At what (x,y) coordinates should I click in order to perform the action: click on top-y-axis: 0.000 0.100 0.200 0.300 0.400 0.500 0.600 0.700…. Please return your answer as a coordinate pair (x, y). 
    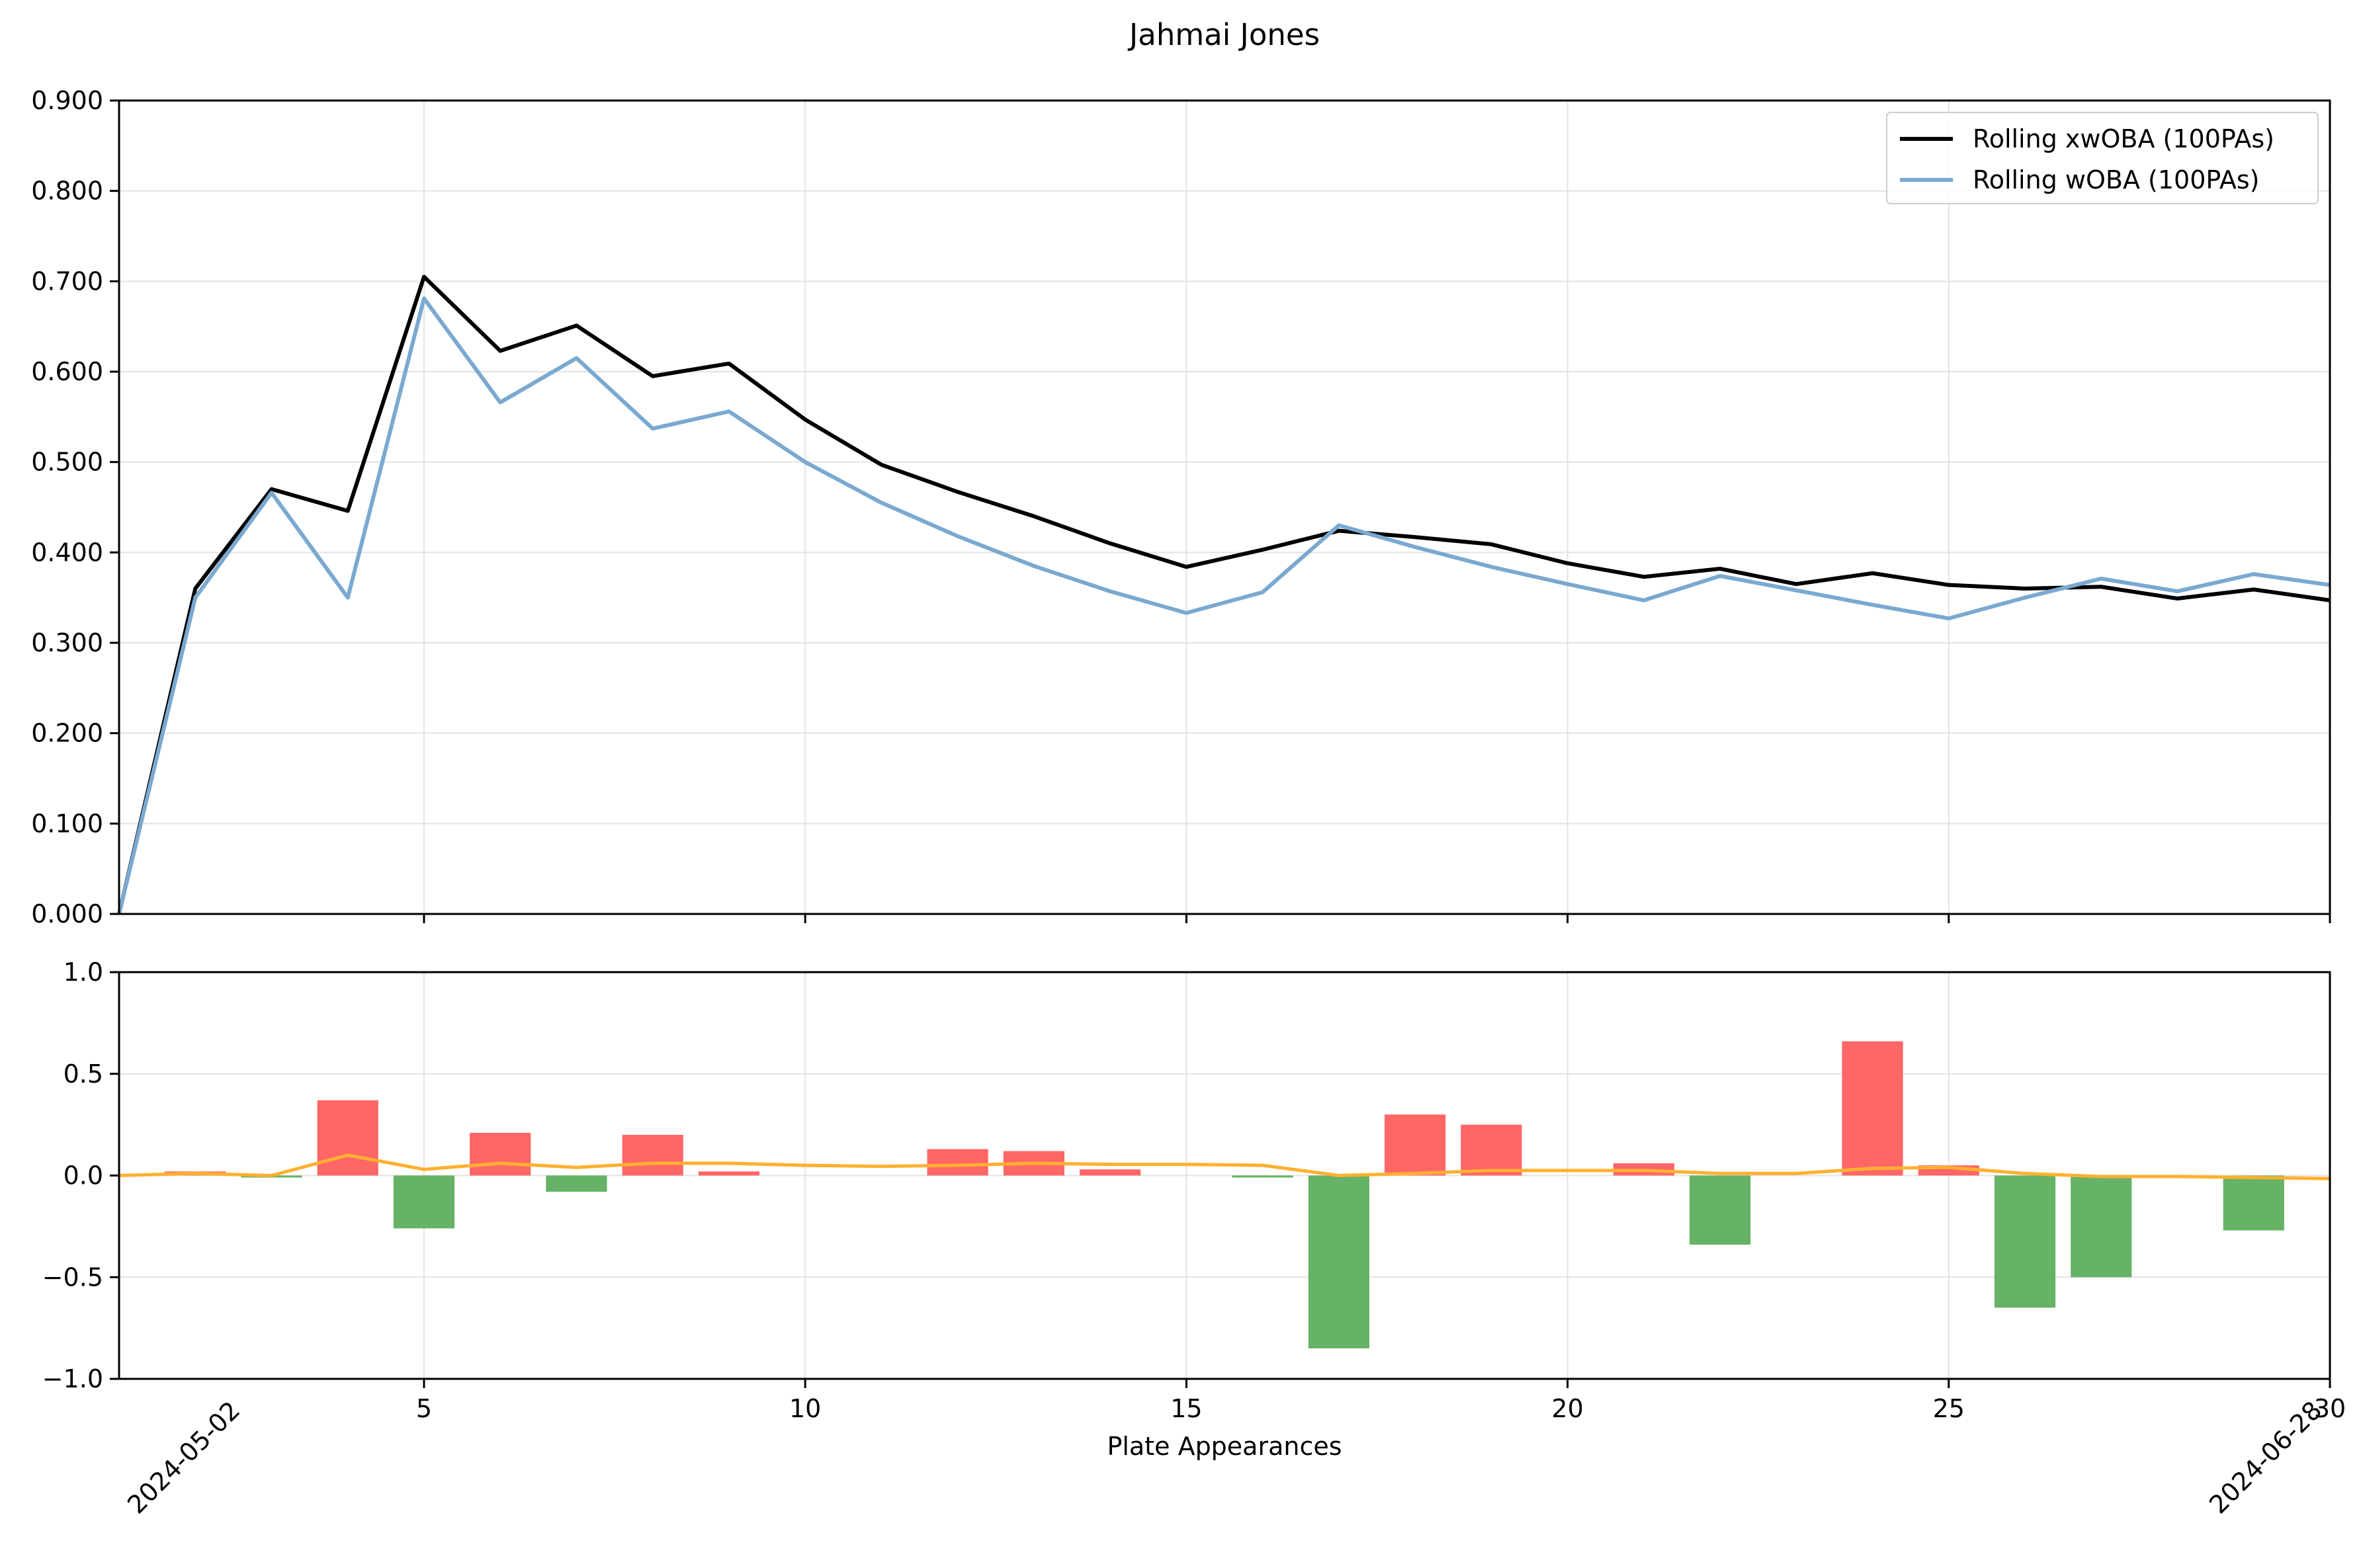
    Looking at the image, I should click on (75, 507).